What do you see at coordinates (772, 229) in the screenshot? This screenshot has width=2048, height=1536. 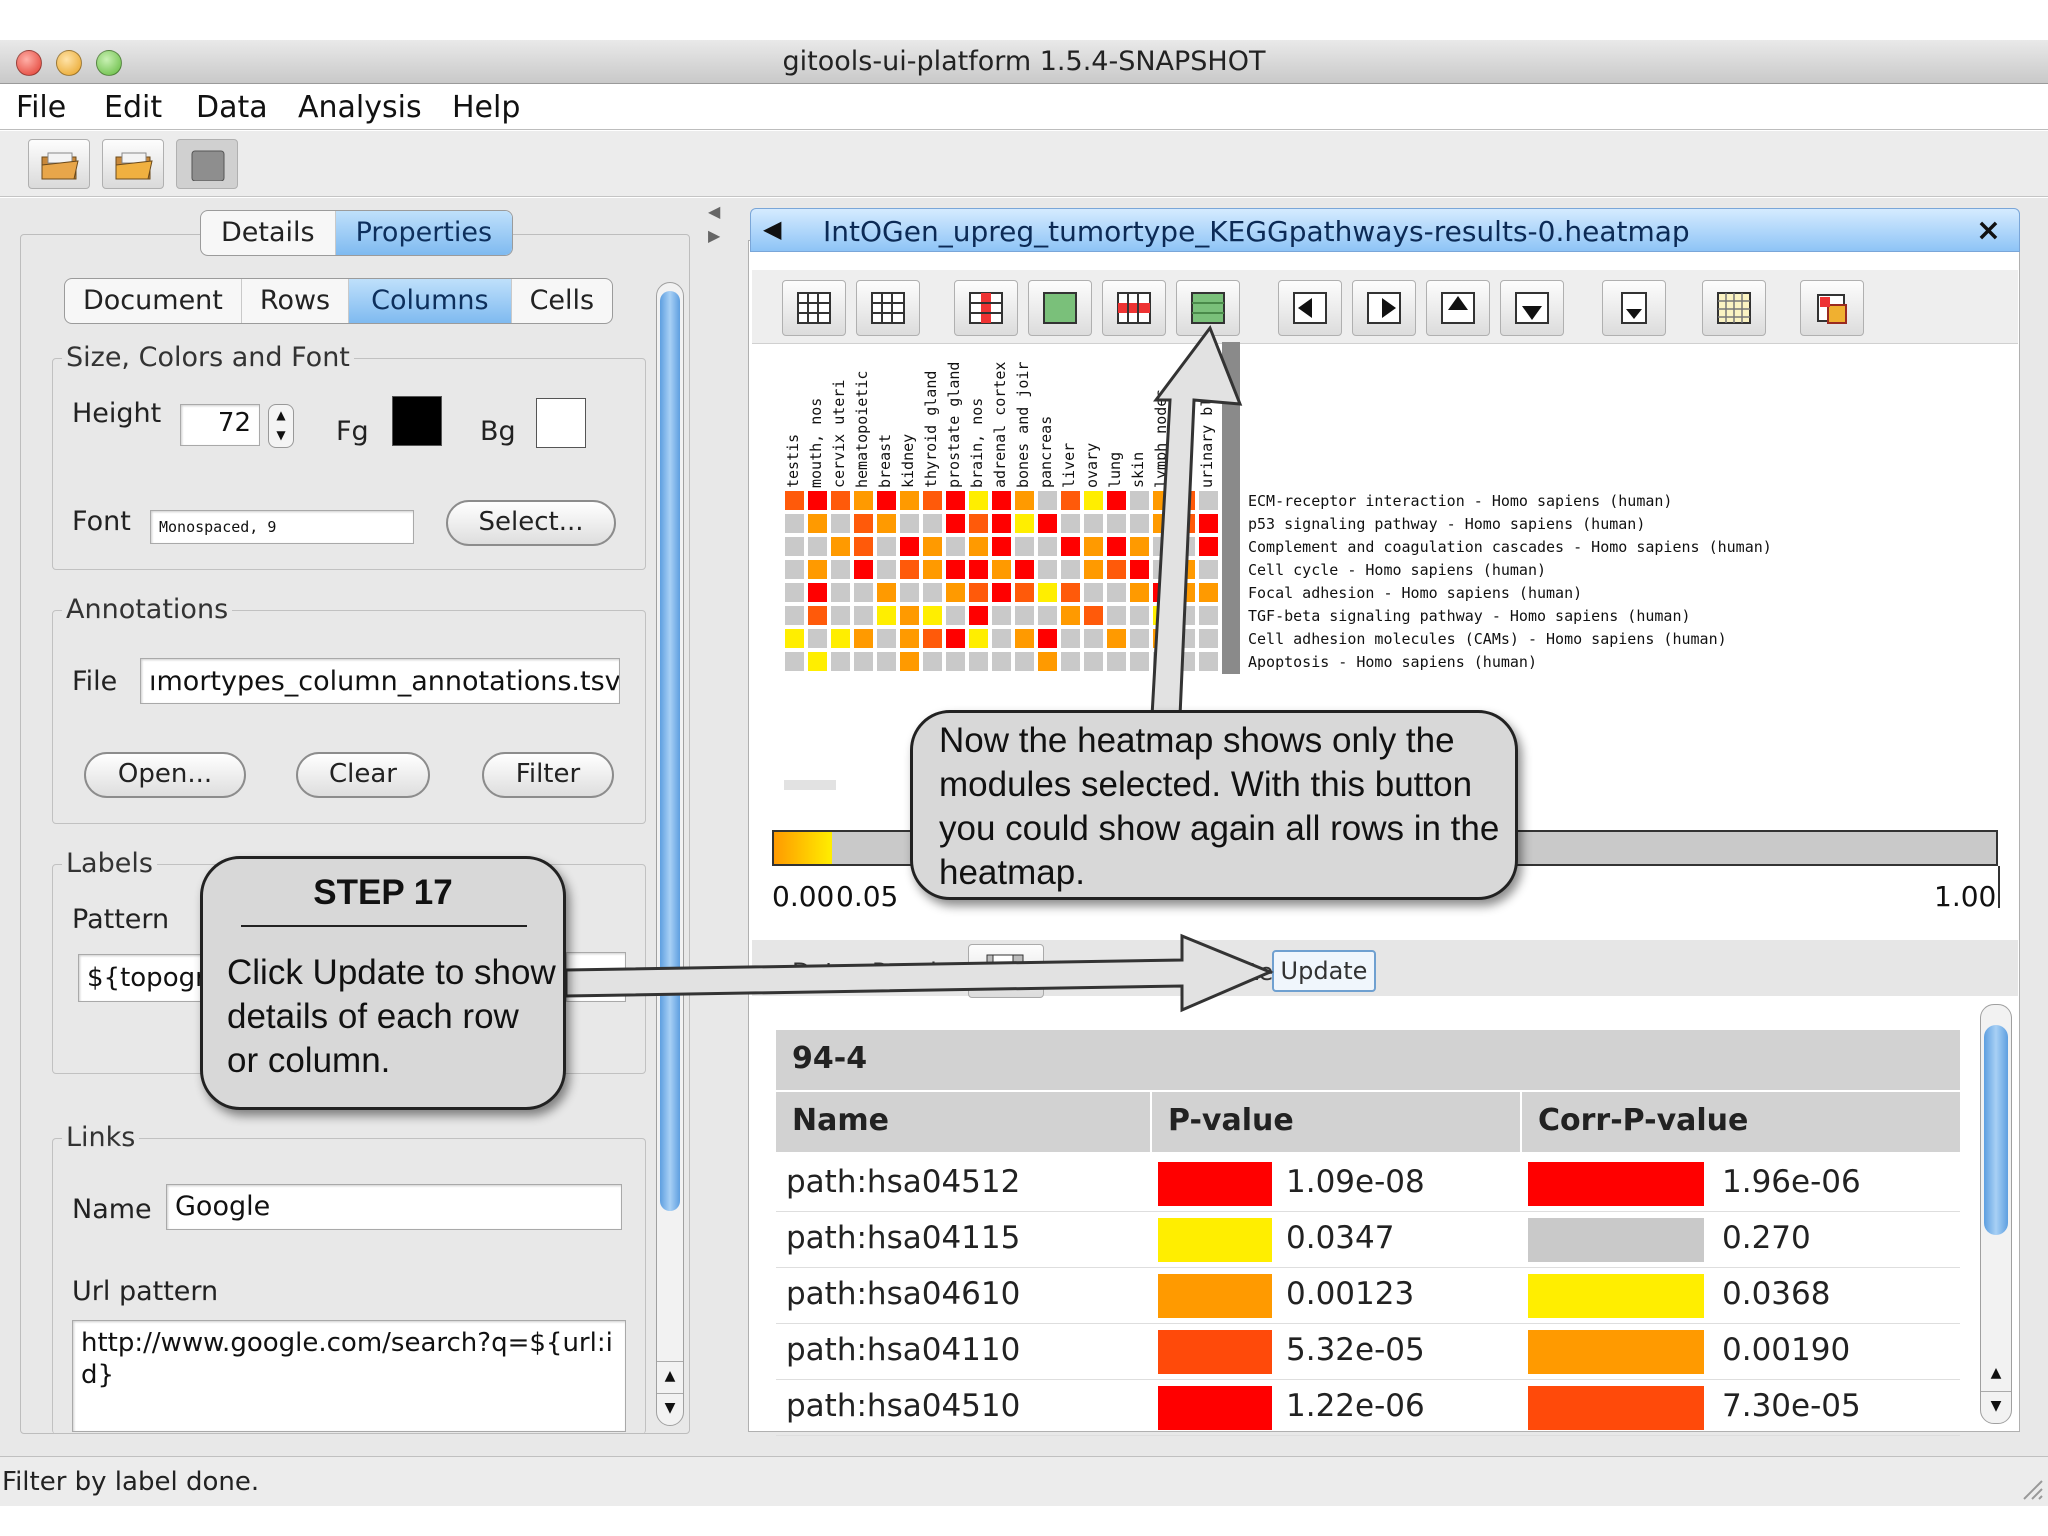 I see `tab-left-arrow-icon: ◀` at bounding box center [772, 229].